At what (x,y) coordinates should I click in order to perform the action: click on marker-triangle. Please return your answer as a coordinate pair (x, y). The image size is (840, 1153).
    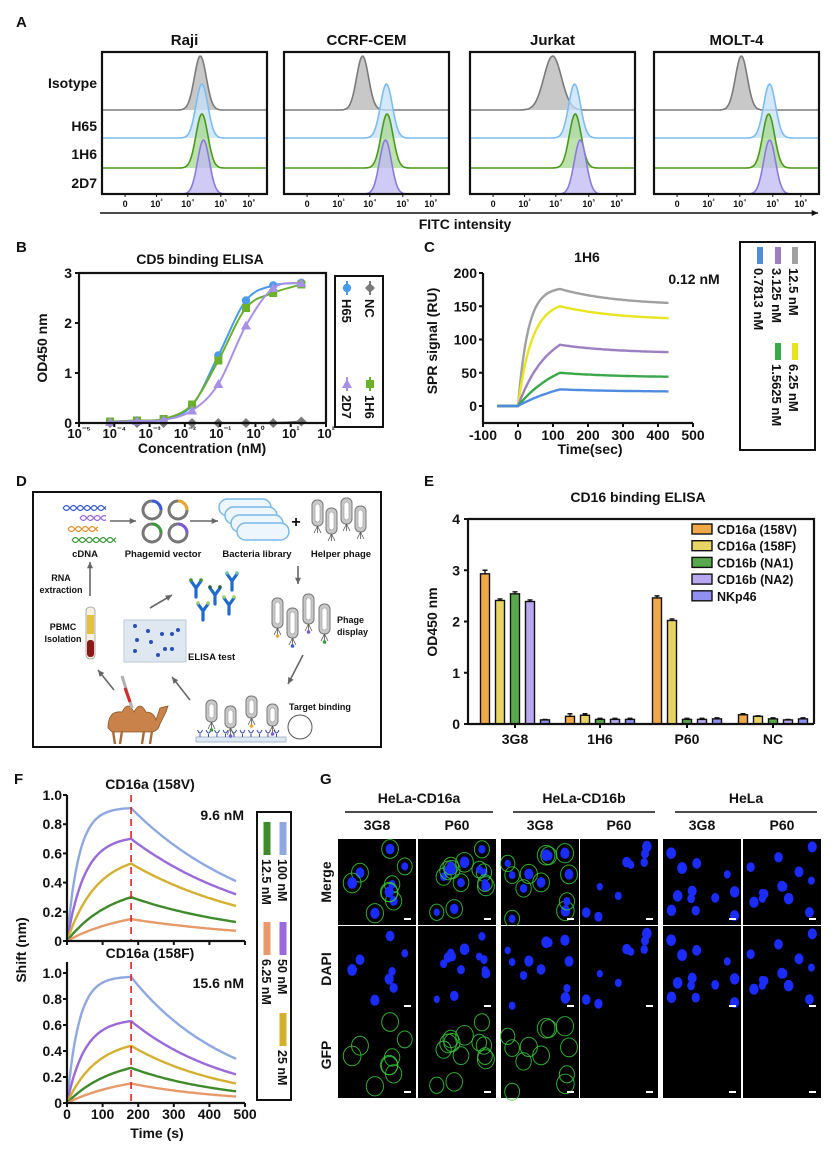
    Looking at the image, I should click on (245, 325).